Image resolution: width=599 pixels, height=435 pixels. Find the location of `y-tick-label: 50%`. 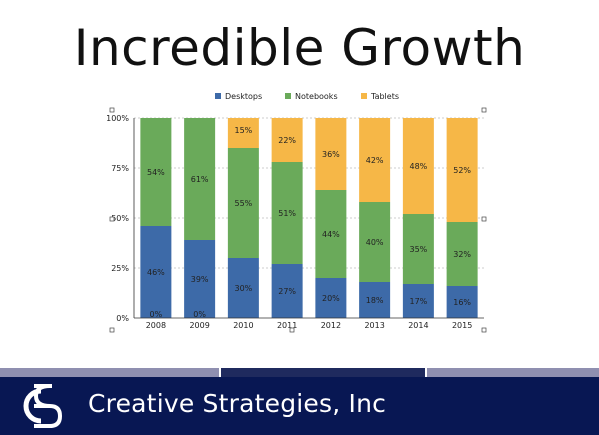

y-tick-label: 50% is located at coordinates (120, 218).